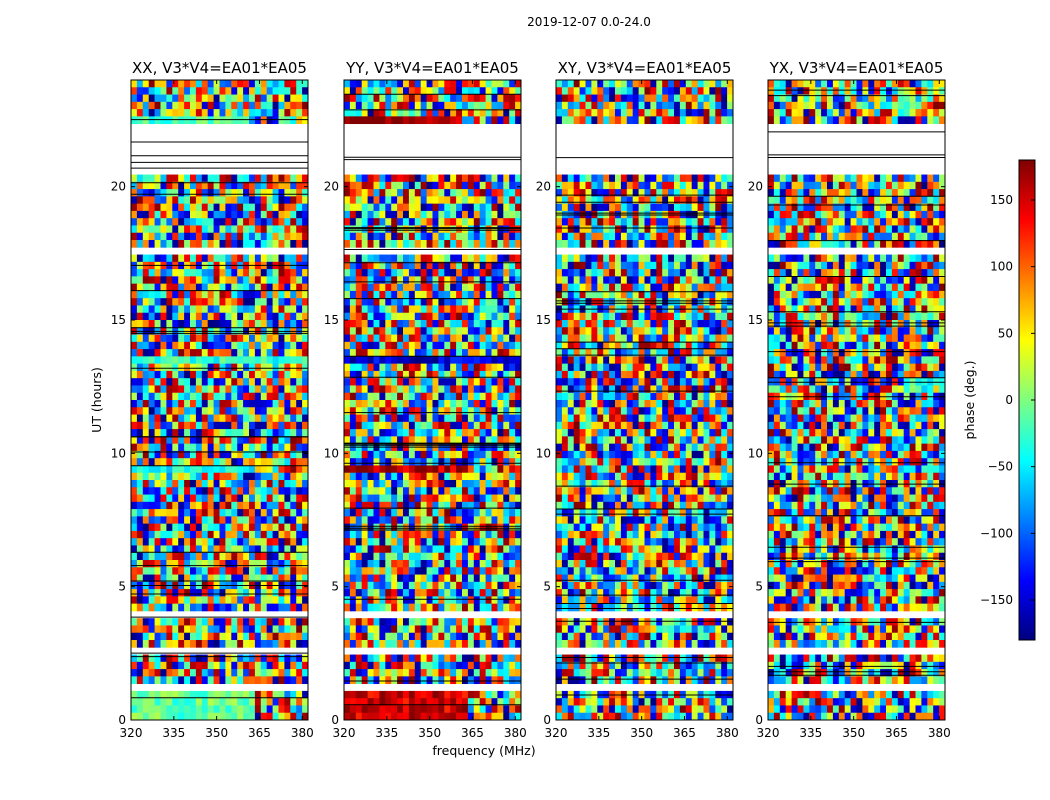 This screenshot has height=800, width=1050. I want to click on colorbar-tick-label: 0, so click(1009, 400).